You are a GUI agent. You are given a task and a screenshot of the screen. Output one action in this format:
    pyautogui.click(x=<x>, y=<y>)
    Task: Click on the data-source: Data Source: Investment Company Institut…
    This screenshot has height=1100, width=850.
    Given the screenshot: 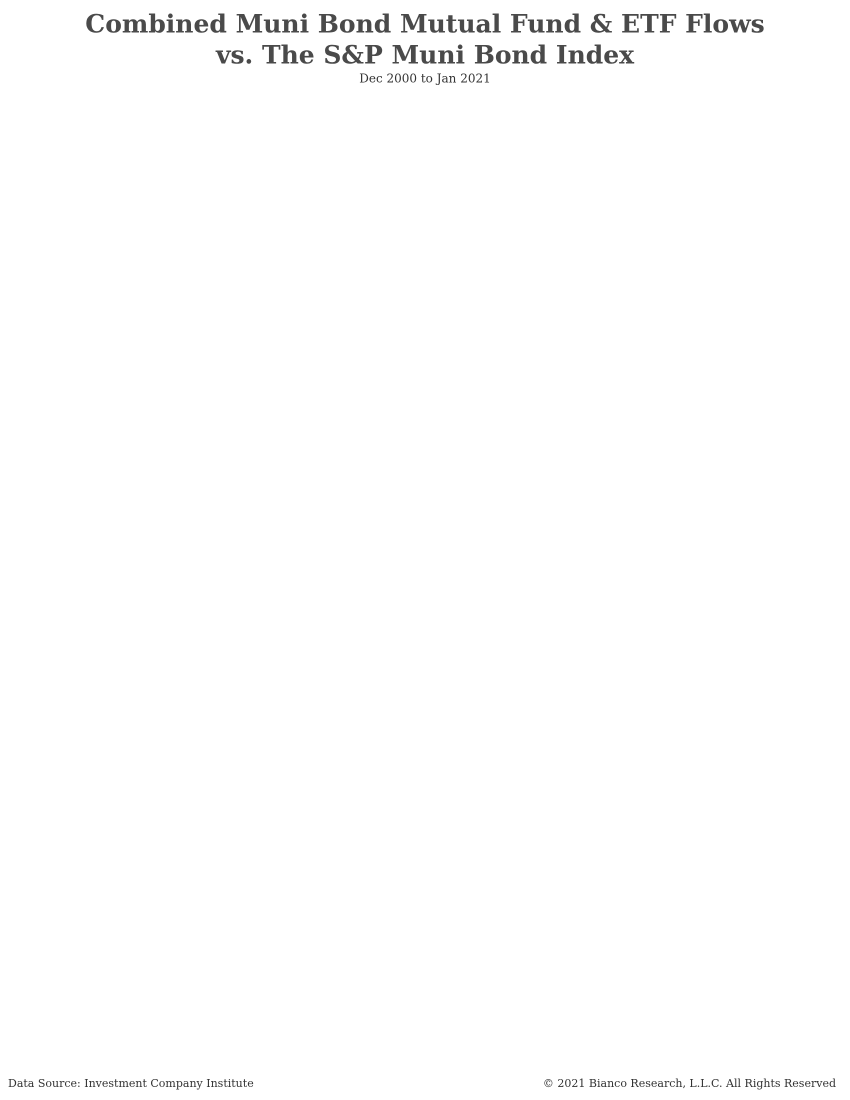 What is the action you would take?
    pyautogui.click(x=131, y=1083)
    